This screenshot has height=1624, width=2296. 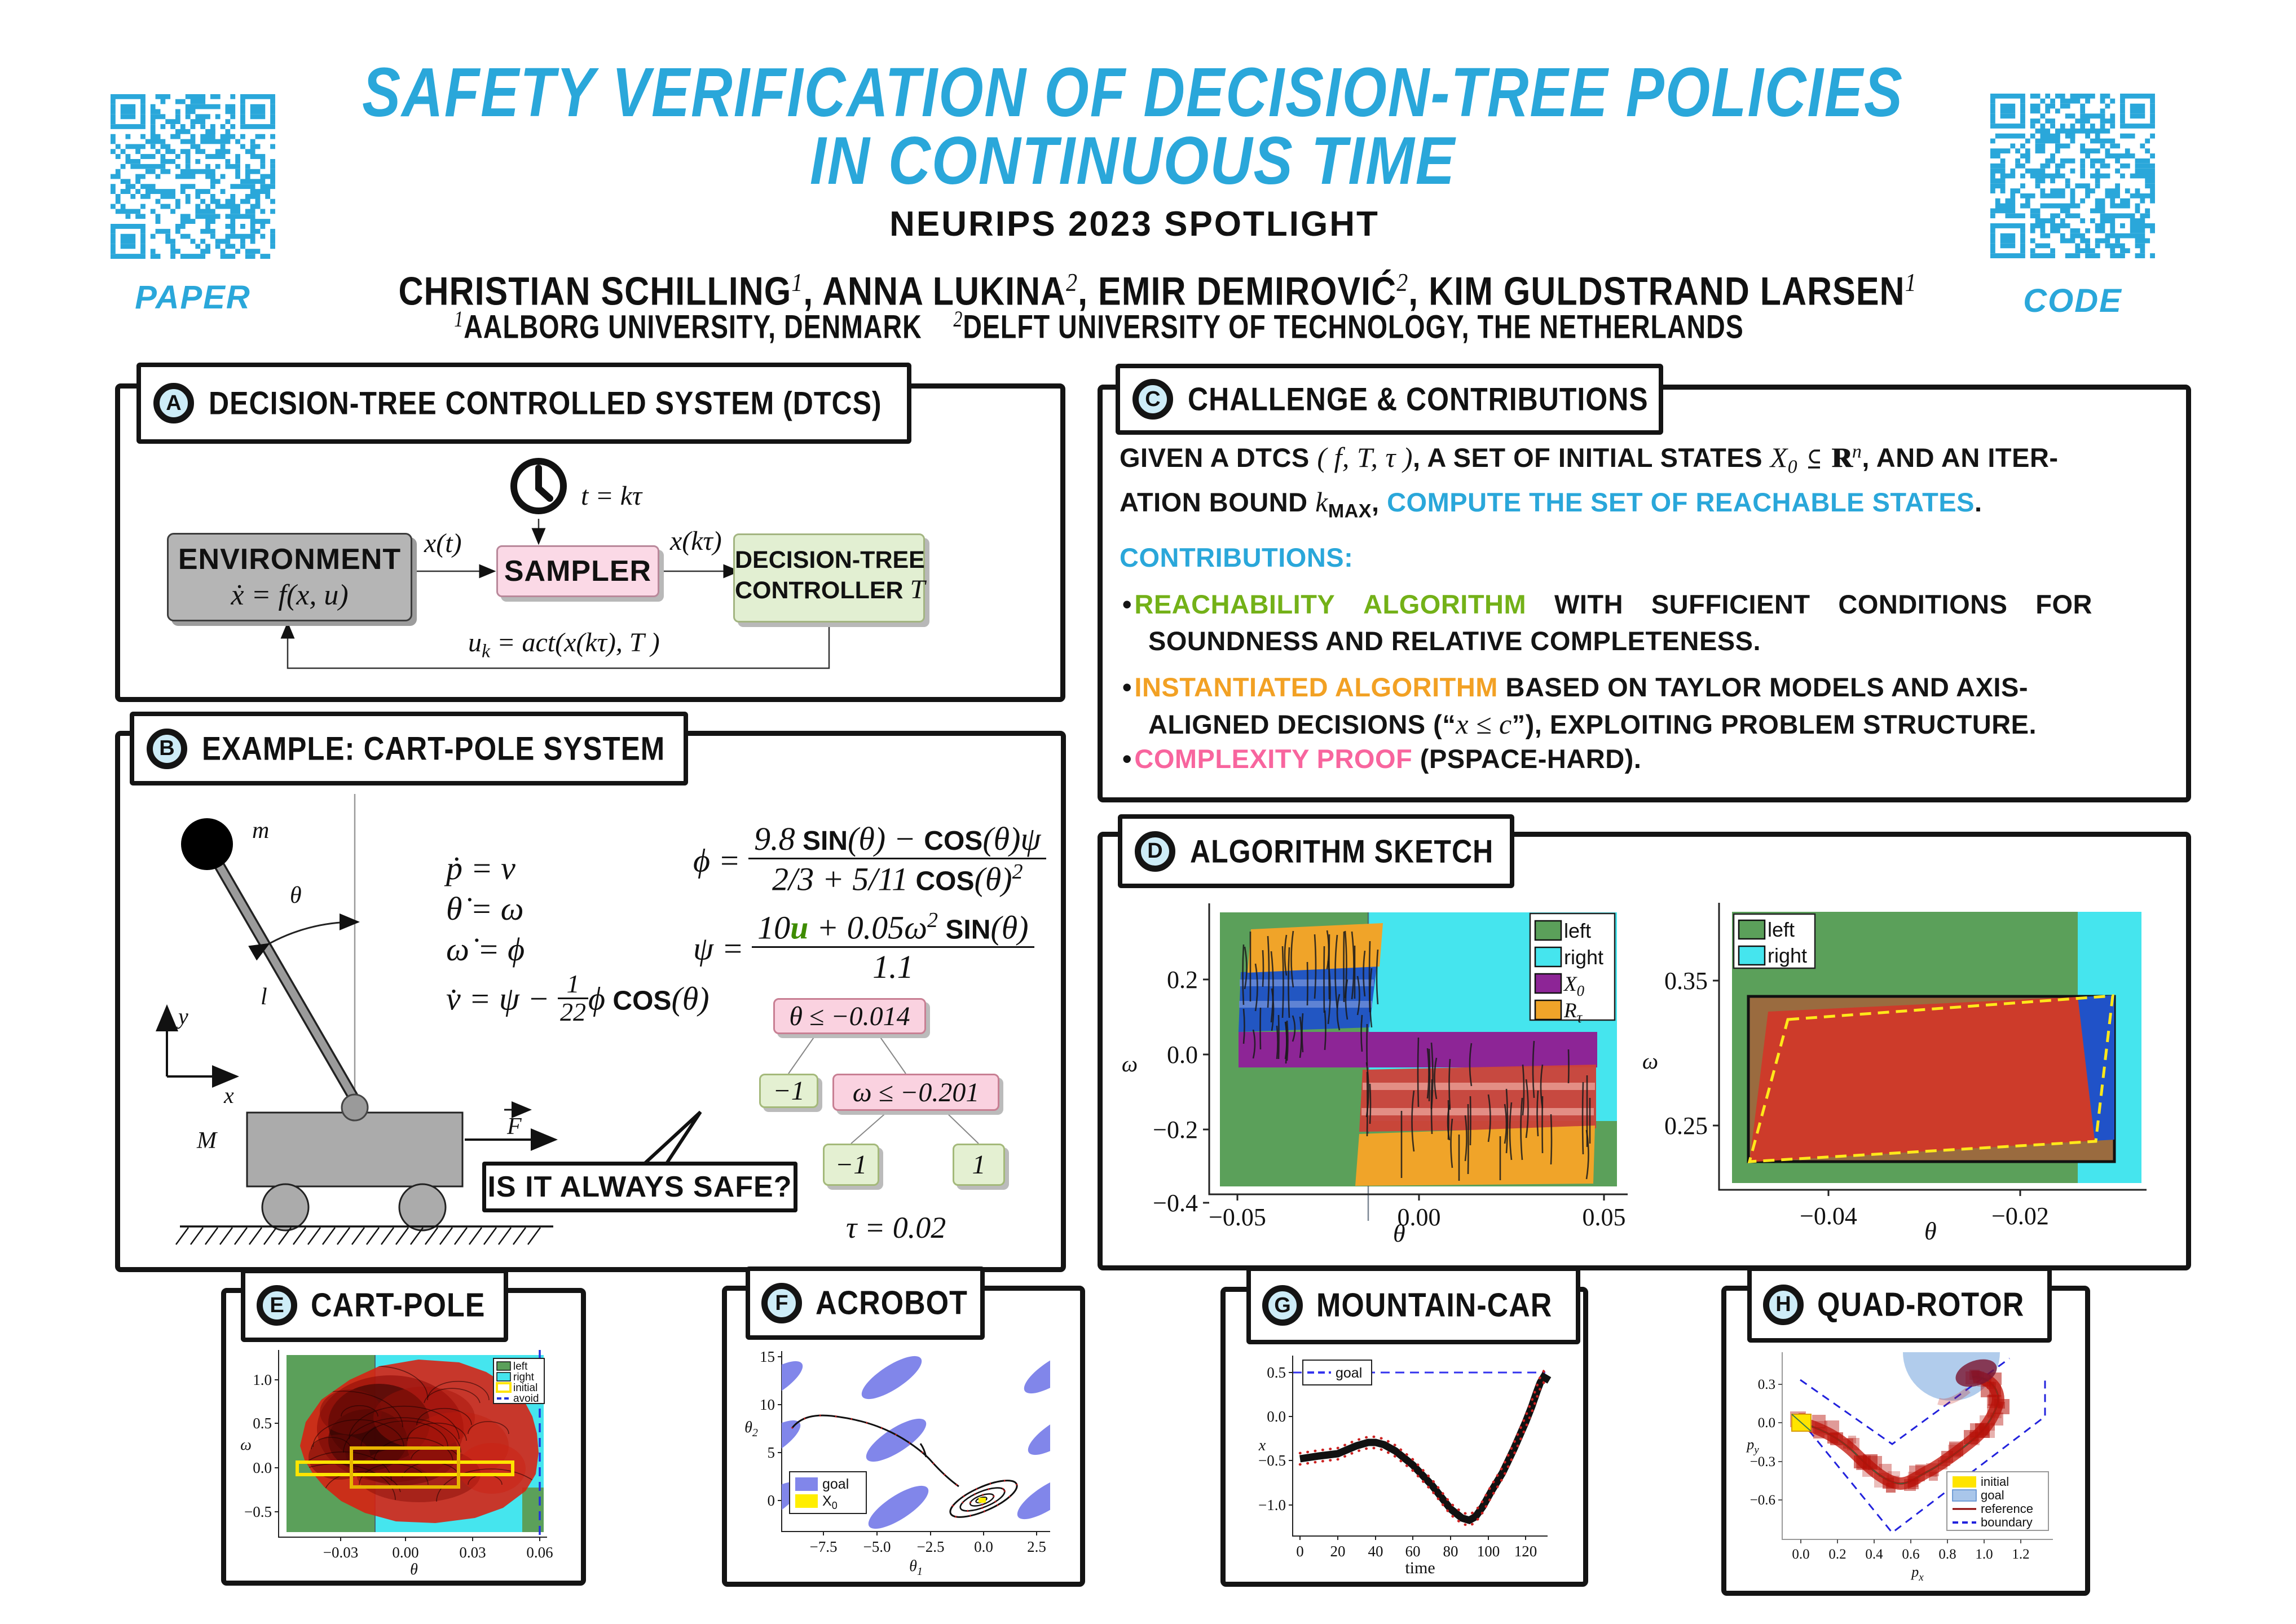 What do you see at coordinates (1762, 1461) in the screenshot?
I see `svg-text: −0.3` at bounding box center [1762, 1461].